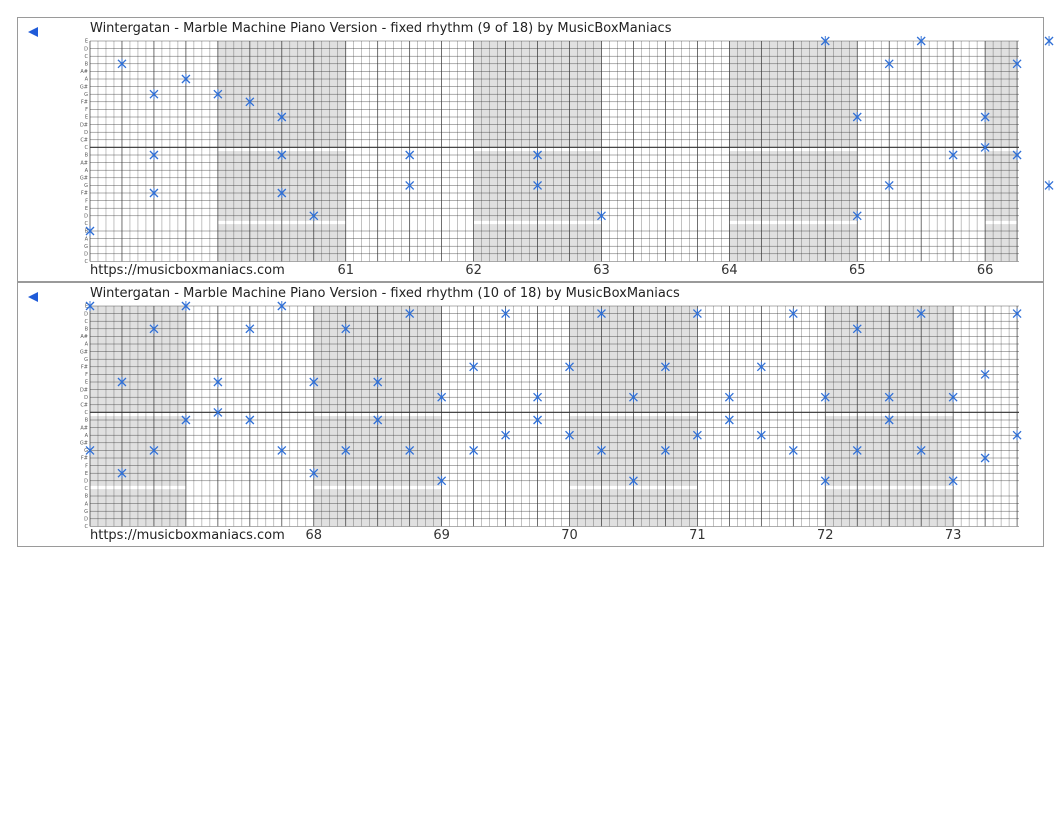 Image resolution: width=1056 pixels, height=816 pixels. I want to click on measure-number: 62, so click(473, 270).